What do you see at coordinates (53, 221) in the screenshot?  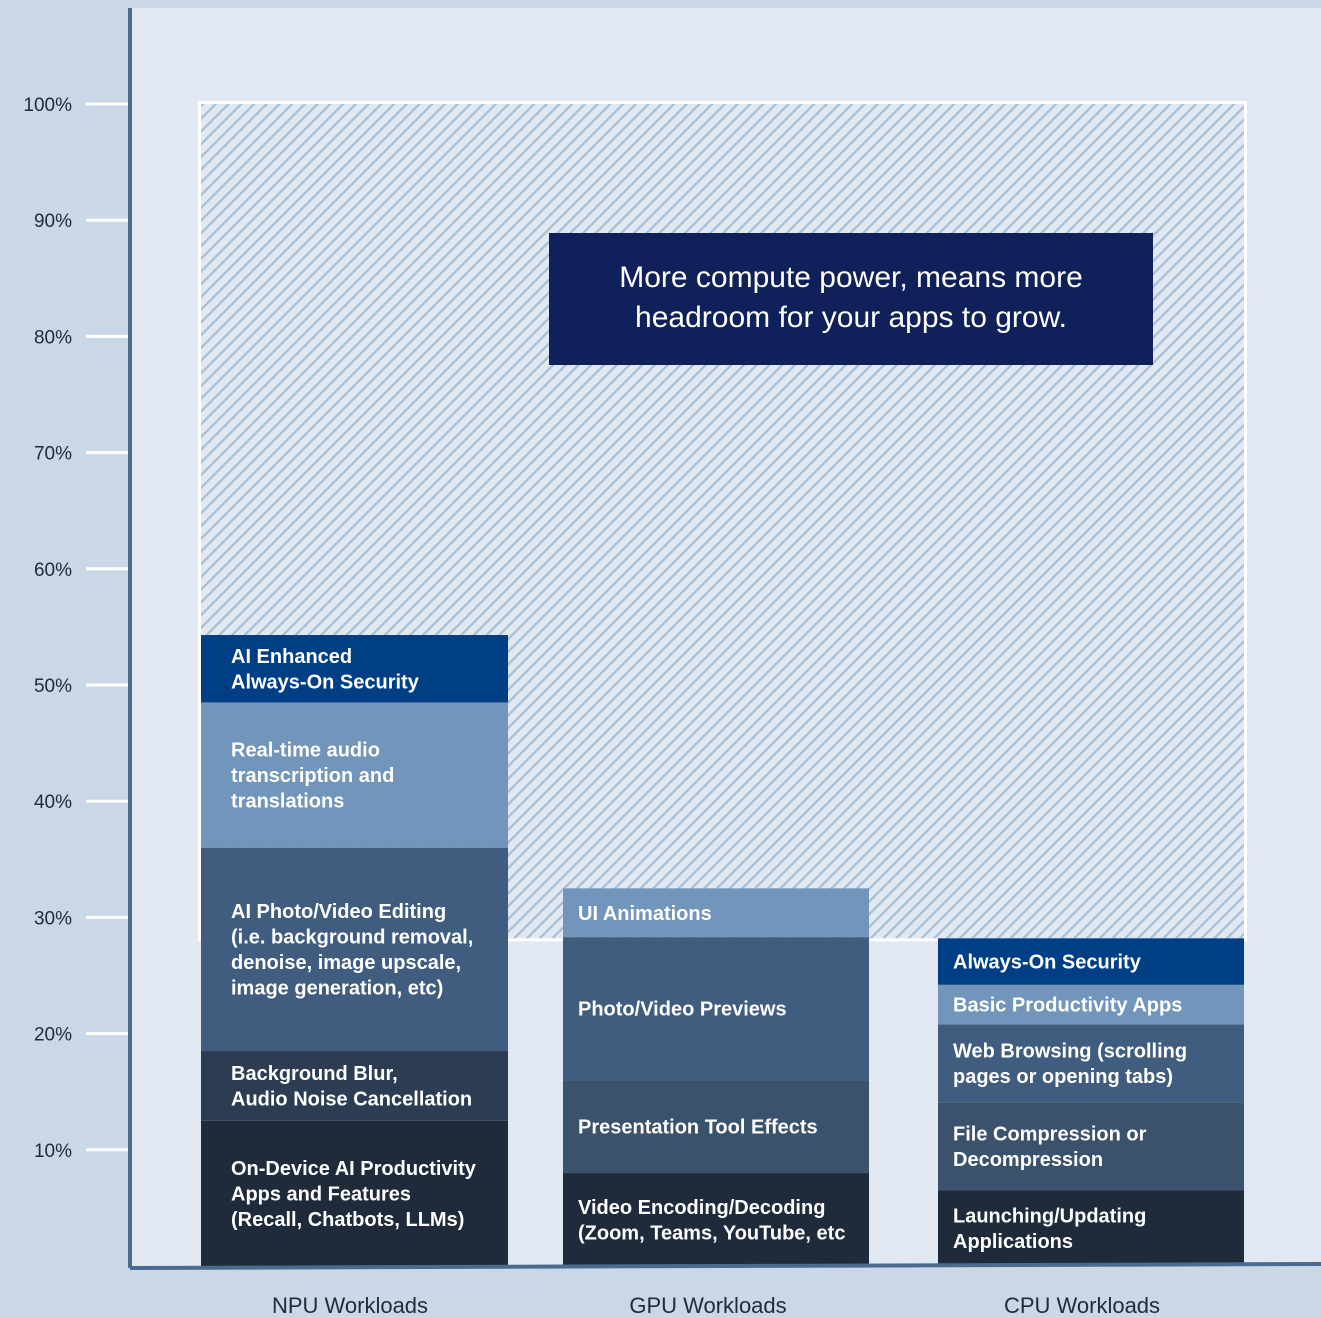 I see `y-tick-label: 90%` at bounding box center [53, 221].